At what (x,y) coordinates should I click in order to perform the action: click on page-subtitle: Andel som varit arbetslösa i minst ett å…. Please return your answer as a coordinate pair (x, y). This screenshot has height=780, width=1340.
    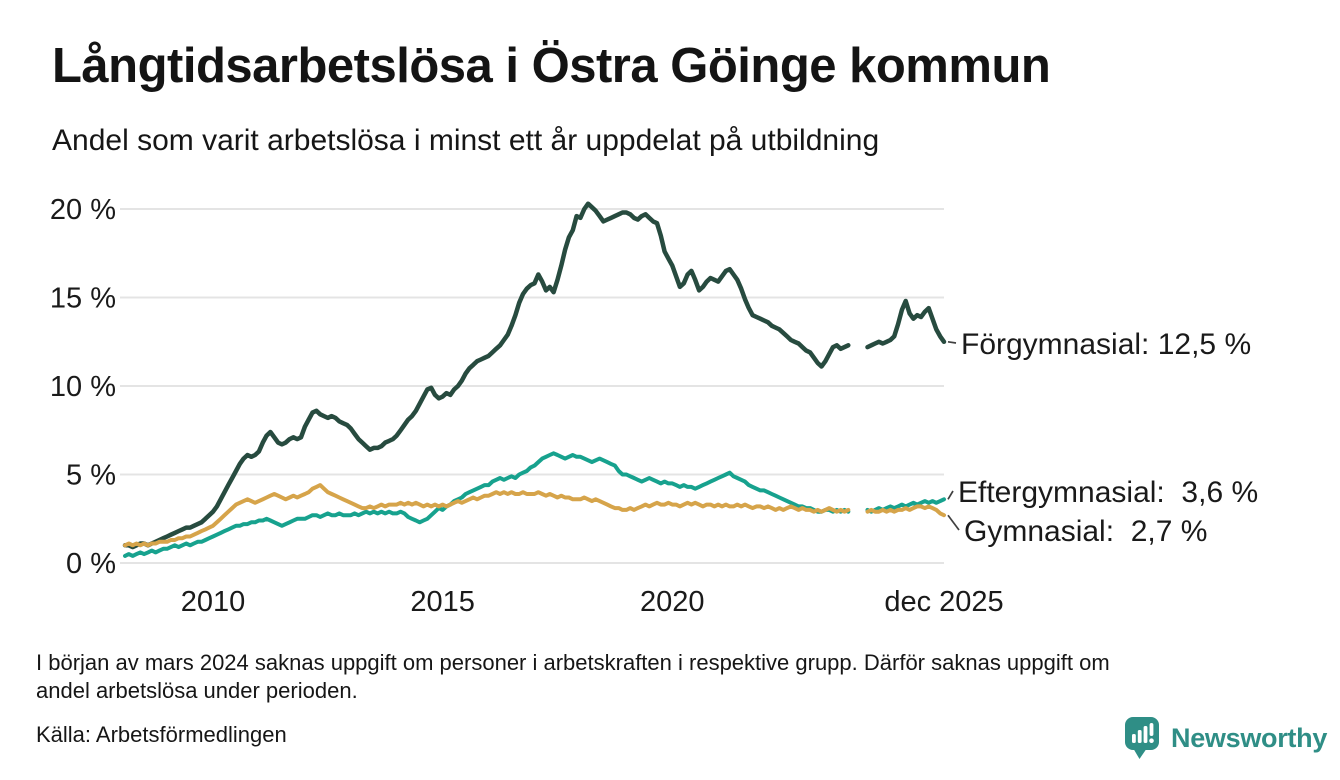
    Looking at the image, I should click on (466, 140).